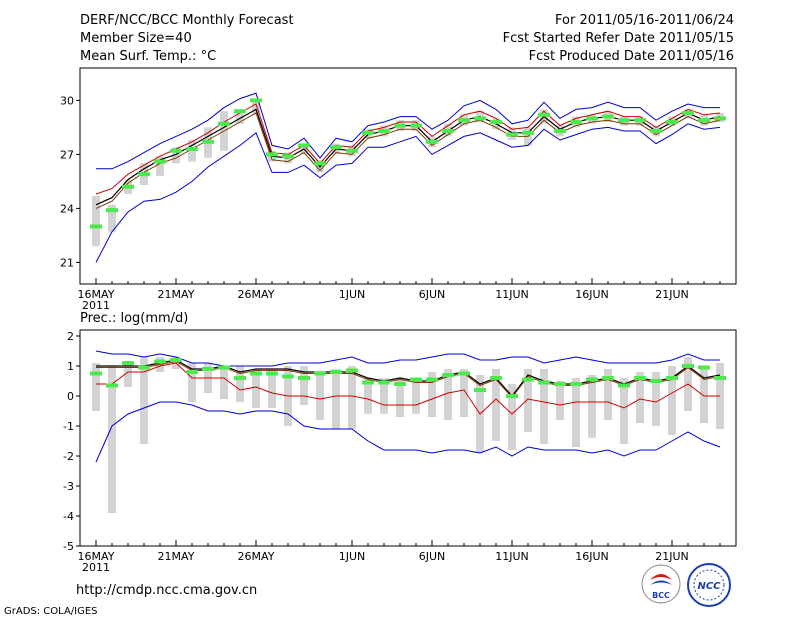 The width and height of the screenshot is (800, 618). What do you see at coordinates (709, 585) in the screenshot?
I see `ncc-logo: NCC` at bounding box center [709, 585].